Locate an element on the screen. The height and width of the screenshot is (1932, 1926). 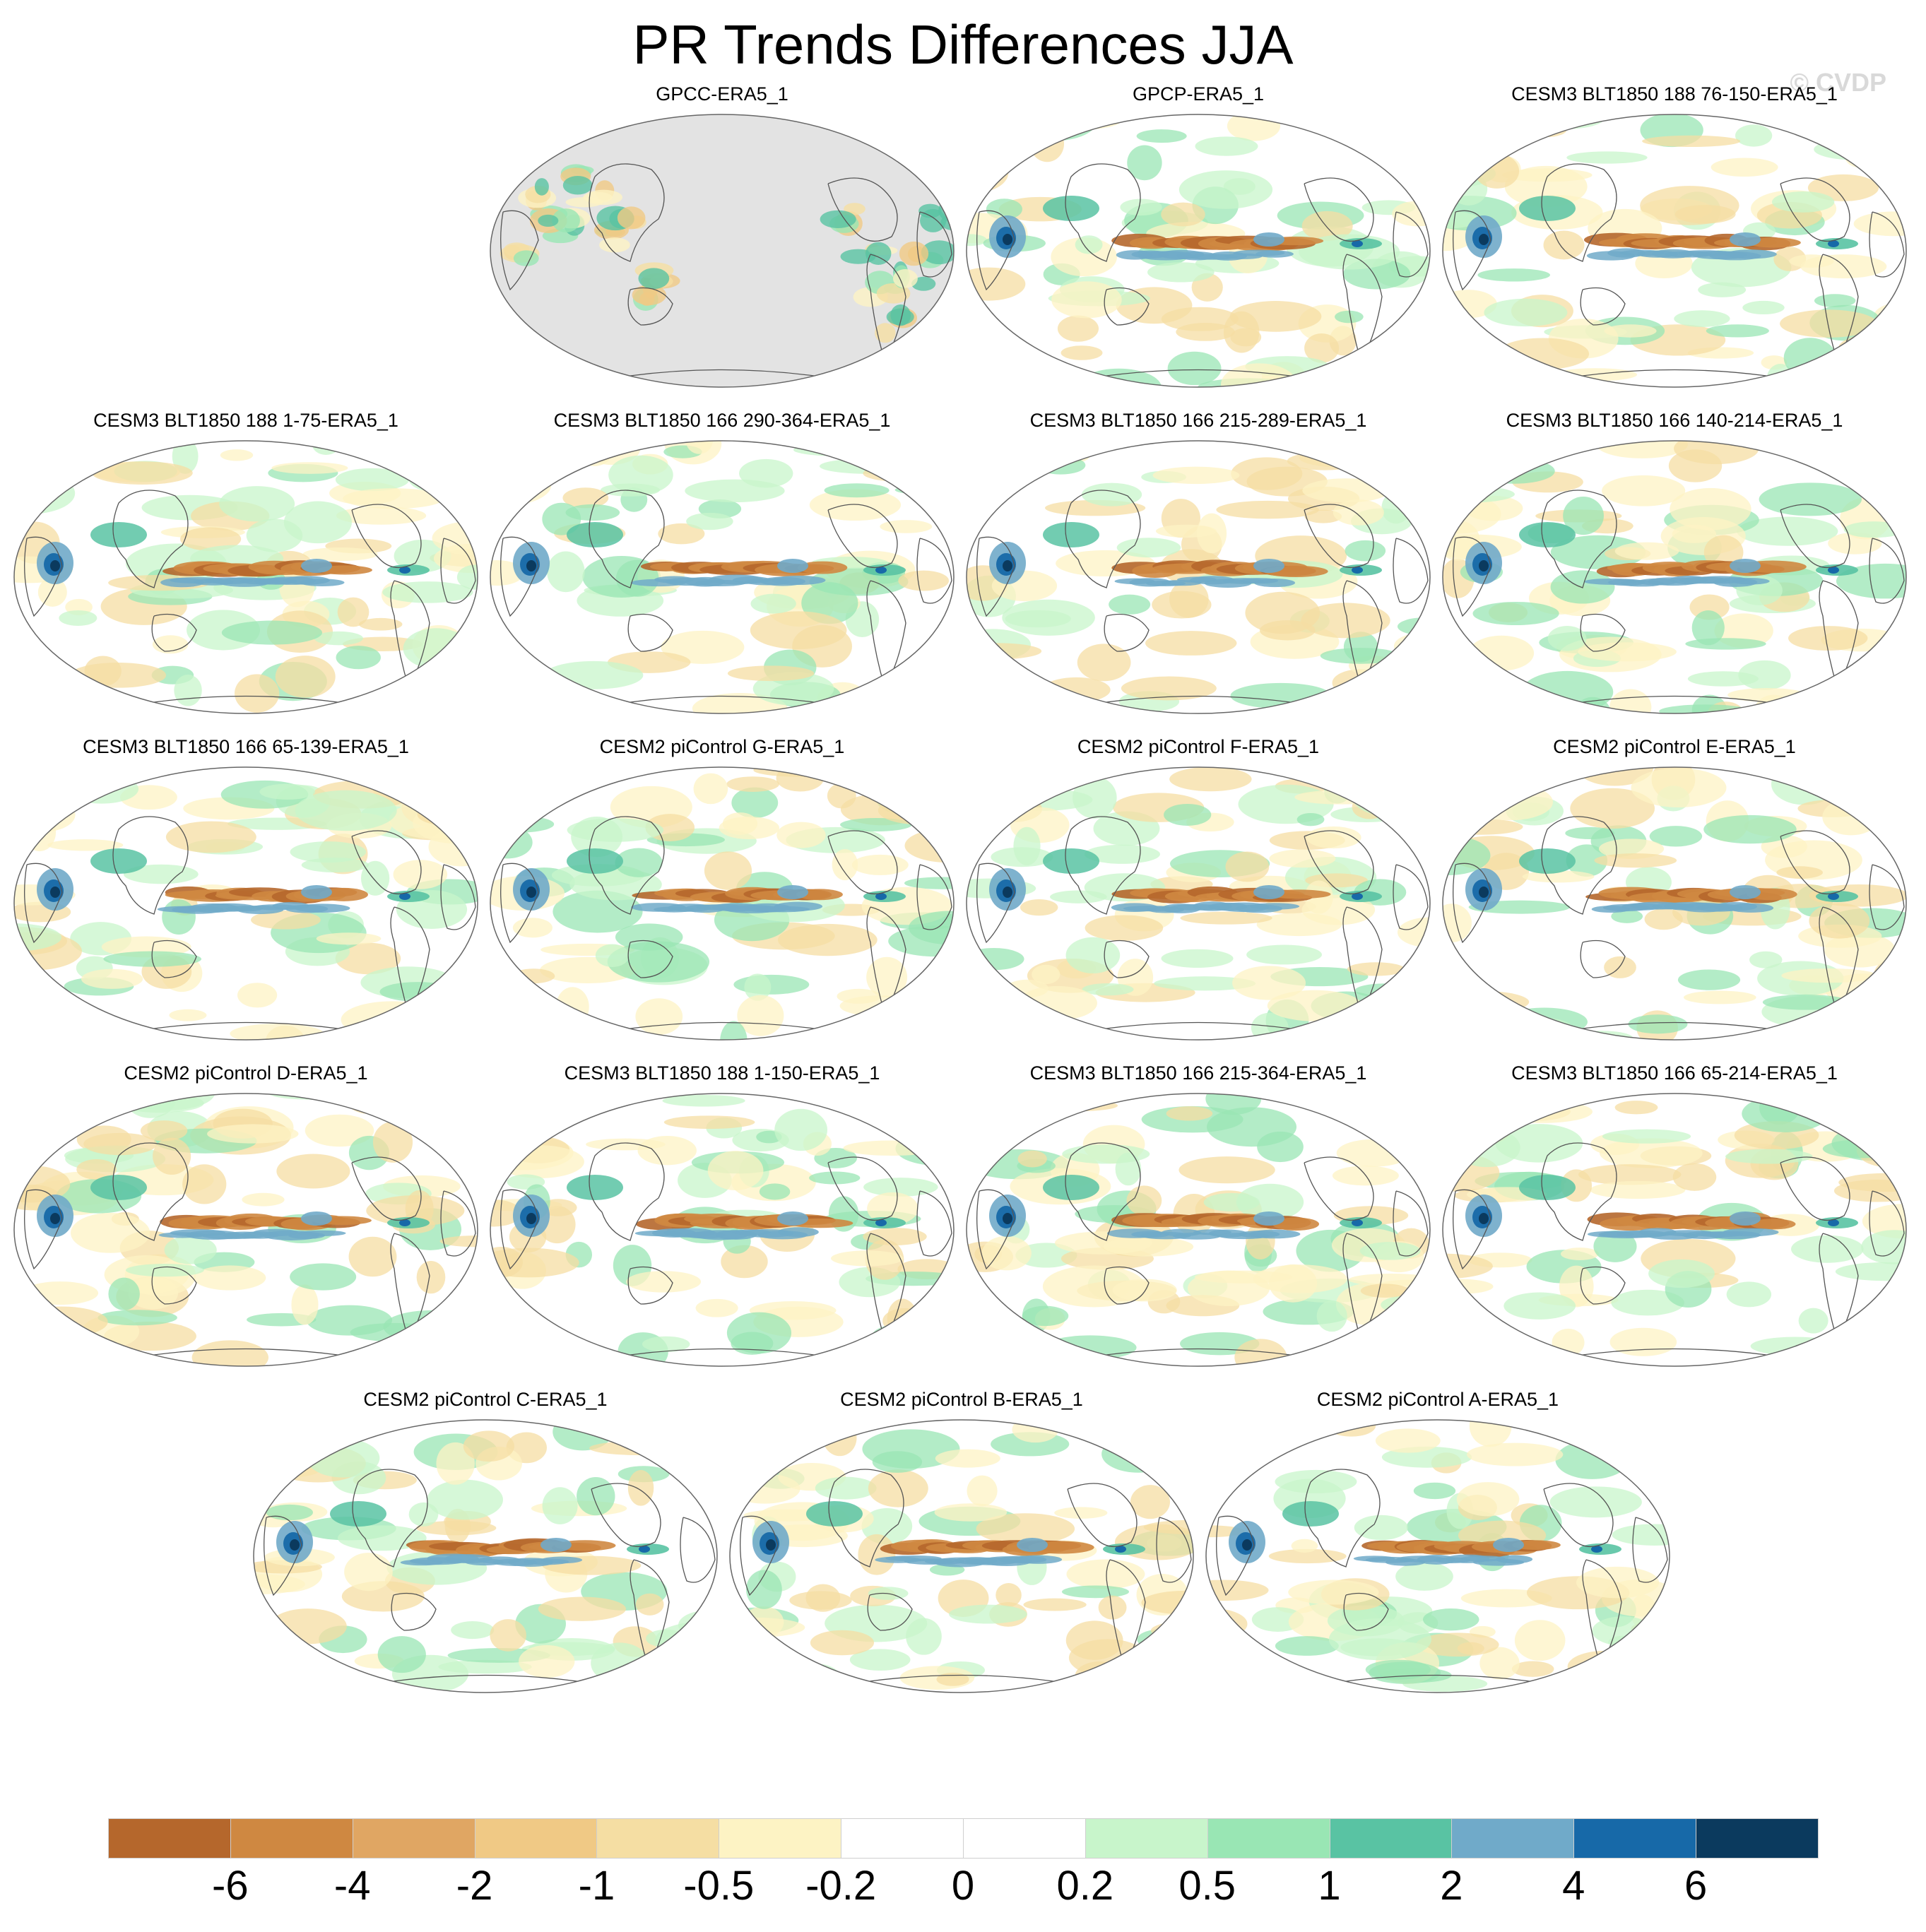
colorbar is located at coordinates (963, 1838).